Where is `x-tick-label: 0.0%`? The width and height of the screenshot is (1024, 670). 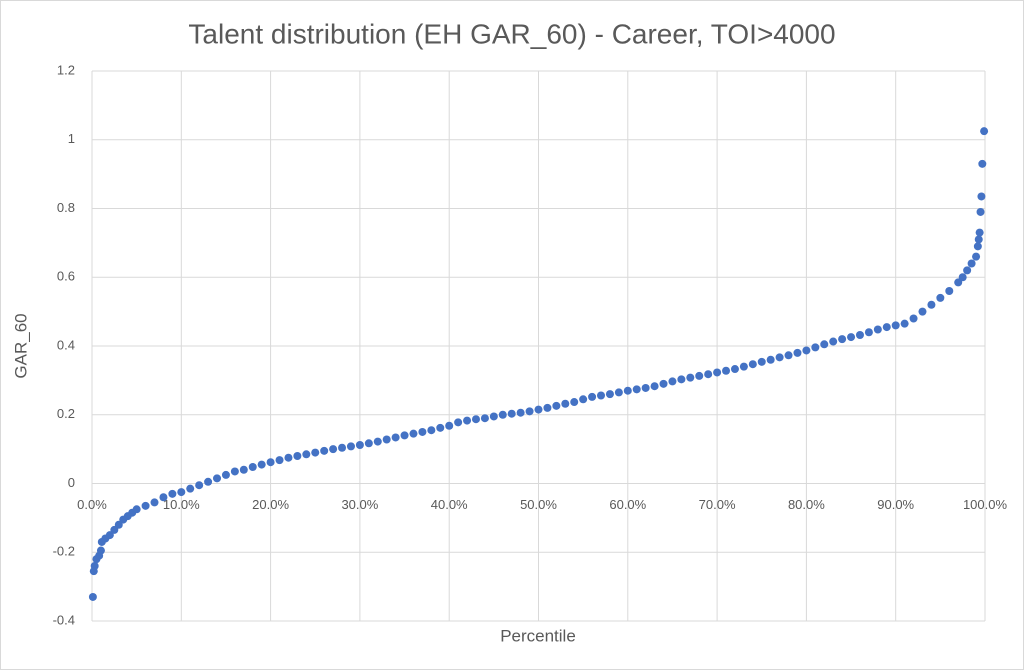 x-tick-label: 0.0% is located at coordinates (92, 504).